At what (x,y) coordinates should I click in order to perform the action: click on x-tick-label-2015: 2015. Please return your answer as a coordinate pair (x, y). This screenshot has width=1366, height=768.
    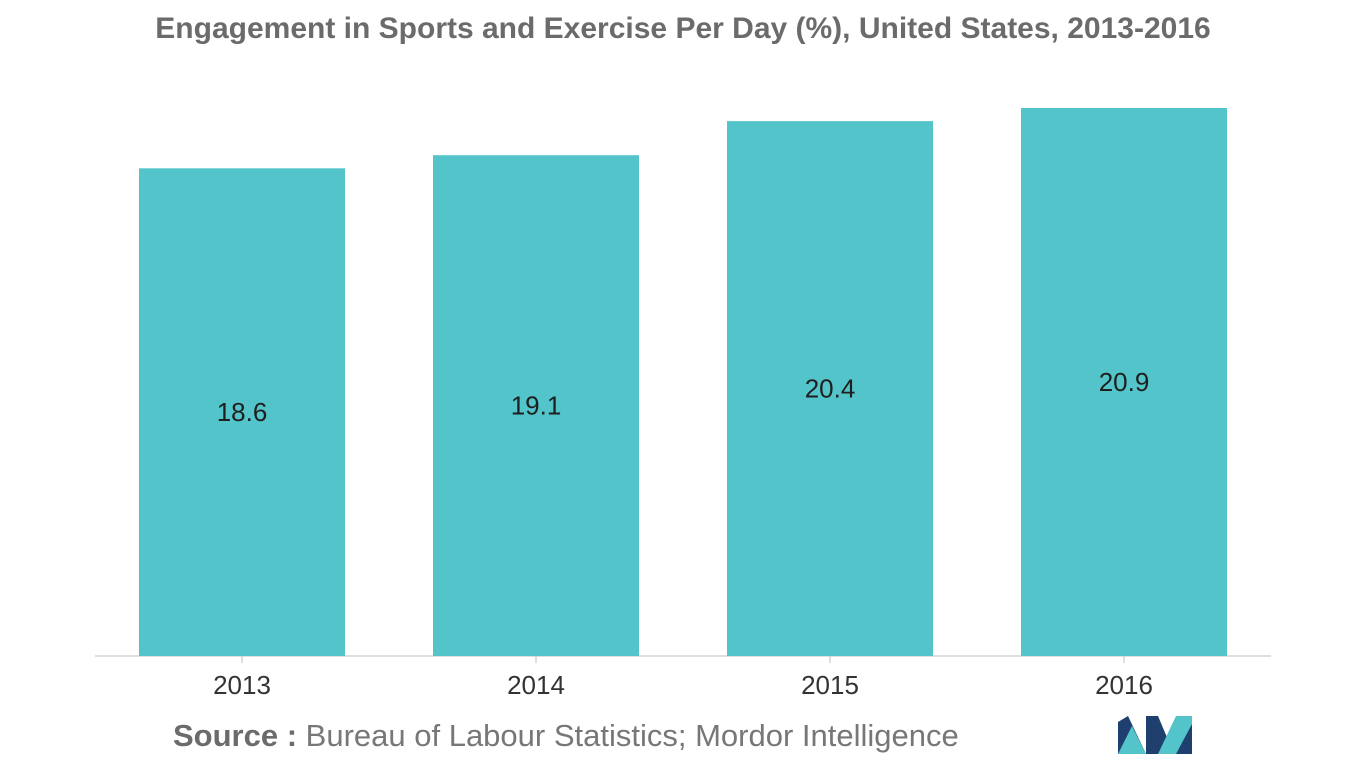
    Looking at the image, I should click on (830, 685).